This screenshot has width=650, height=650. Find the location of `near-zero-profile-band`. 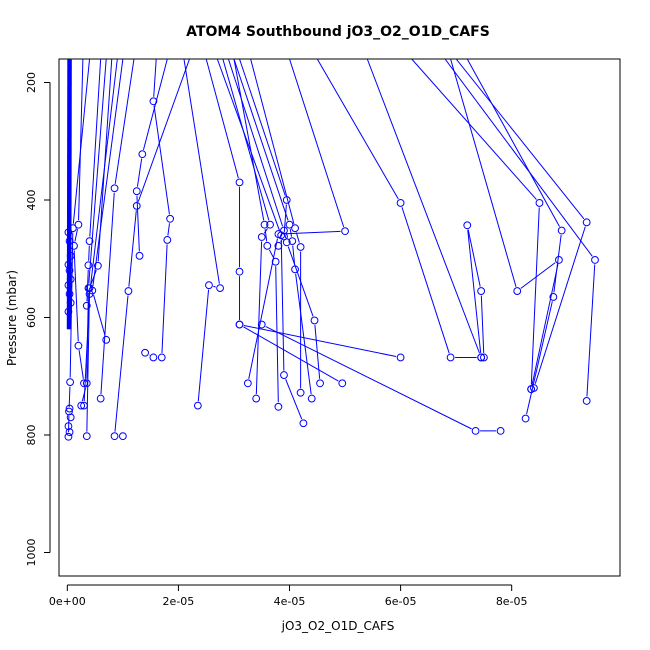

near-zero-profile-band is located at coordinates (69, 247).